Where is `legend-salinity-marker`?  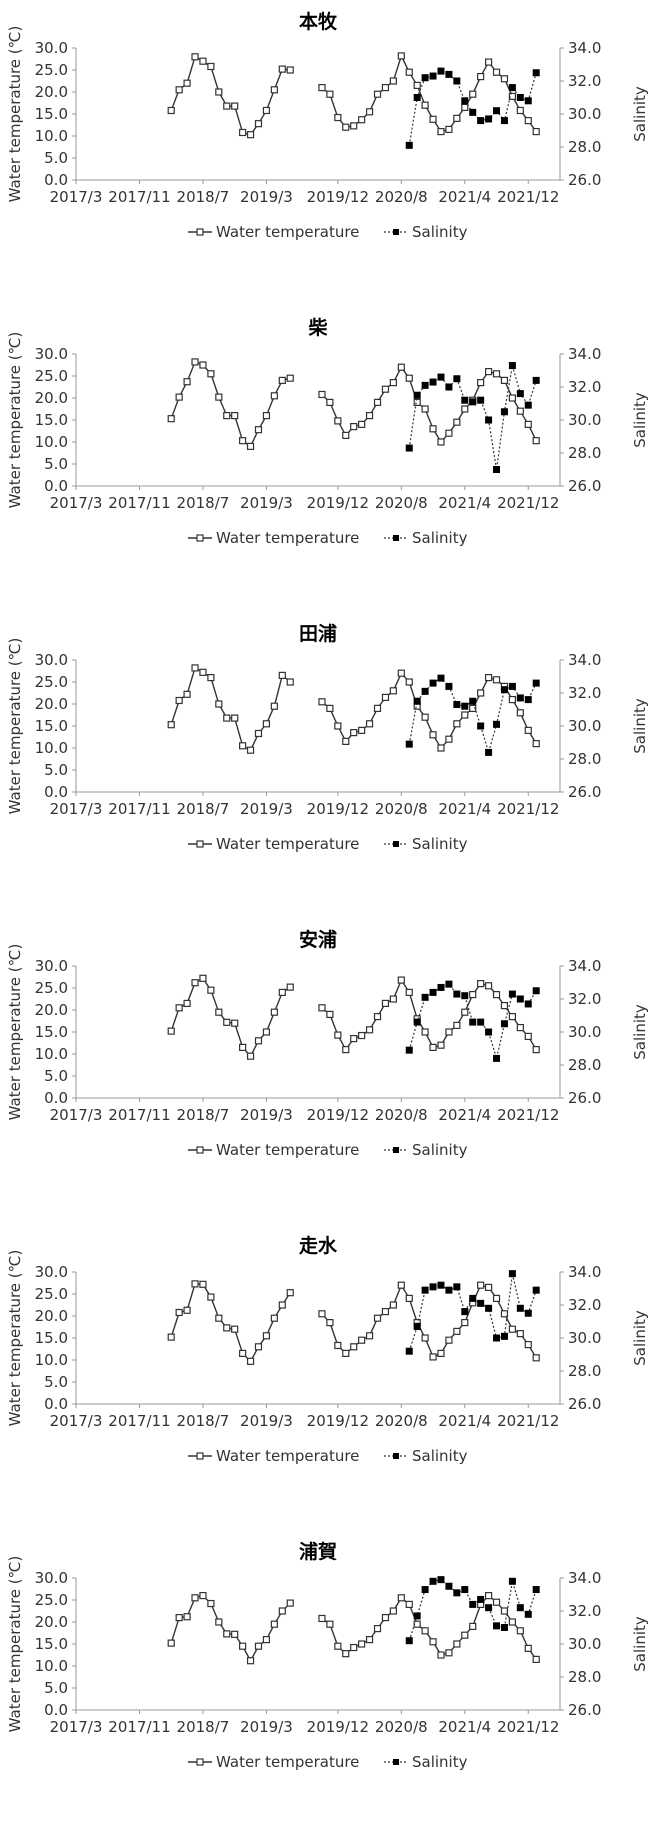 legend-salinity-marker is located at coordinates (396, 232).